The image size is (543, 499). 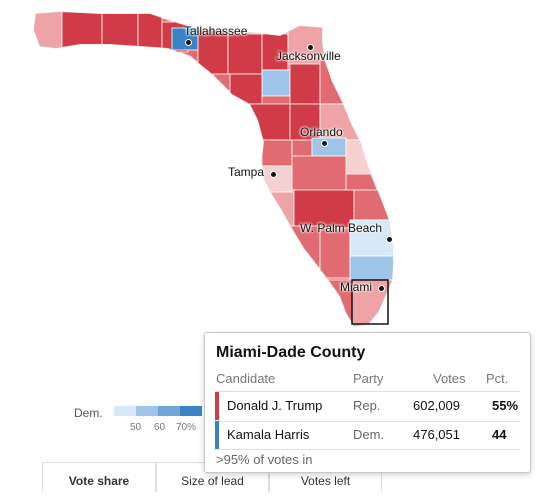 I want to click on county-okaloosa, so click(x=120, y=29).